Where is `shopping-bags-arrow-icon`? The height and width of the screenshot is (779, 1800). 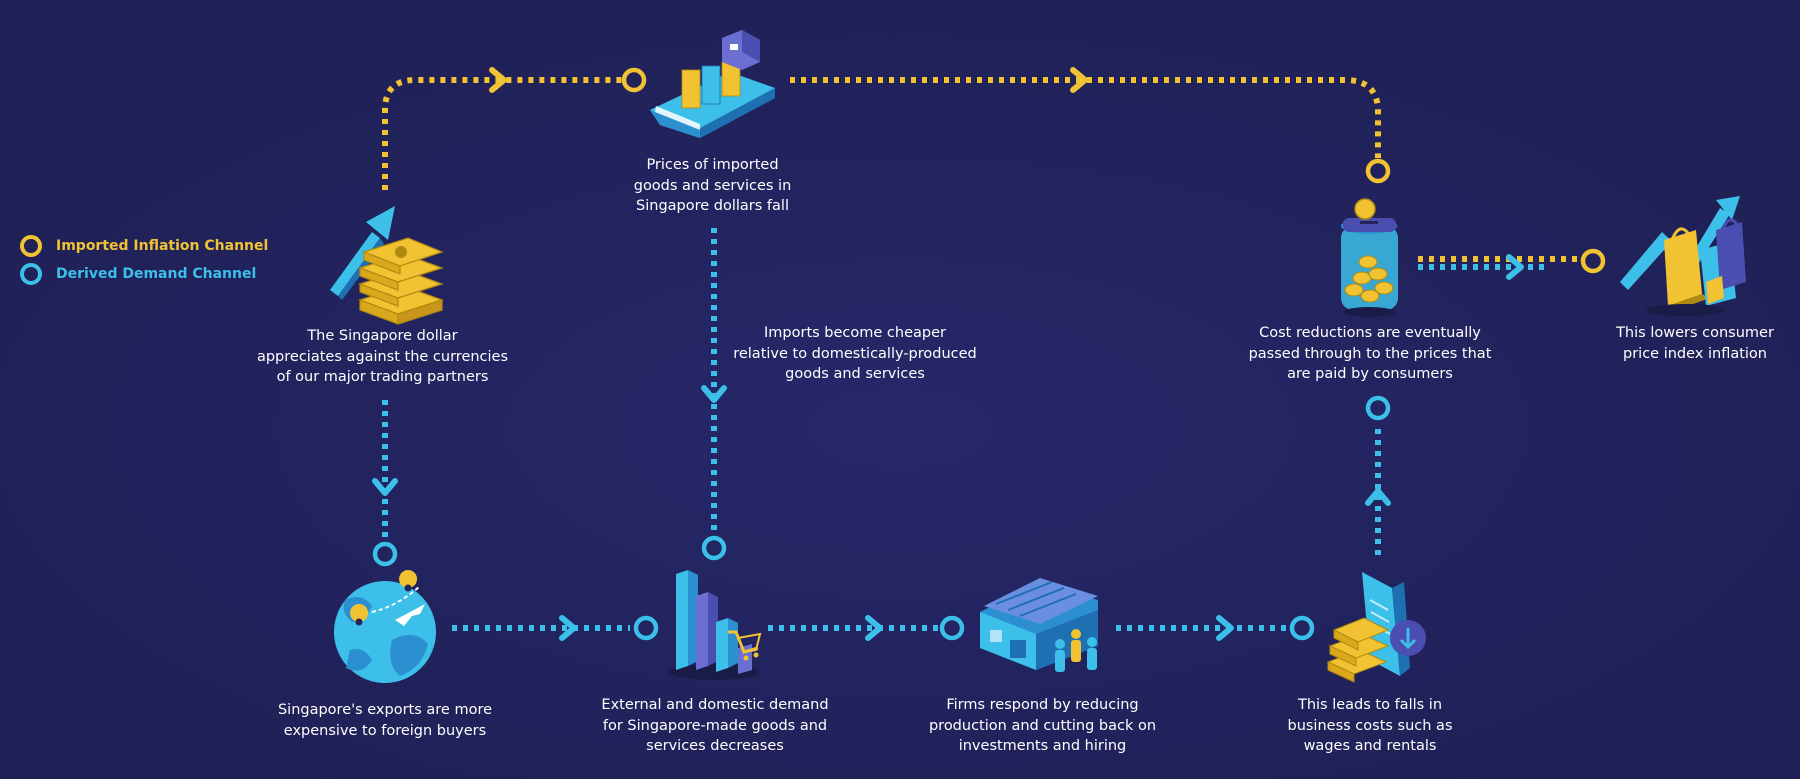 shopping-bags-arrow-icon is located at coordinates (1683, 256).